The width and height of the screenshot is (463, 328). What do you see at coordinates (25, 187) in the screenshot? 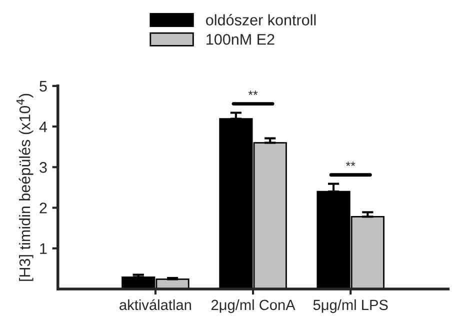
I see `y-axis-title: [H3] timidin beépülés (x10$^{4}$)` at bounding box center [25, 187].